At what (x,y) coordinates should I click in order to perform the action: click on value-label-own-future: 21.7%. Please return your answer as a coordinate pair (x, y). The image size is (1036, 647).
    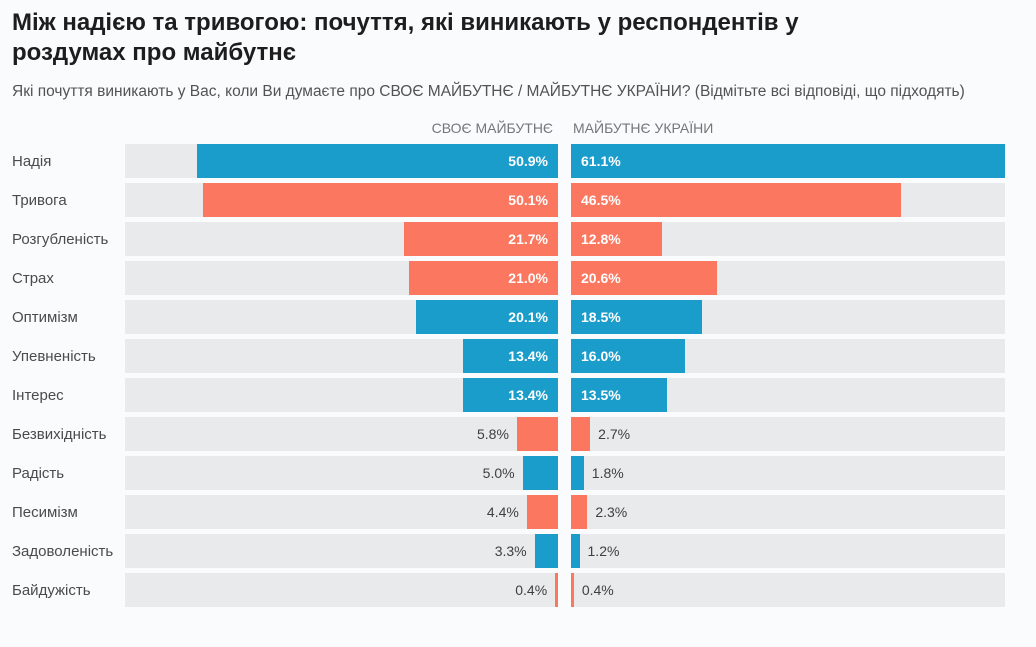
    Looking at the image, I should click on (528, 239).